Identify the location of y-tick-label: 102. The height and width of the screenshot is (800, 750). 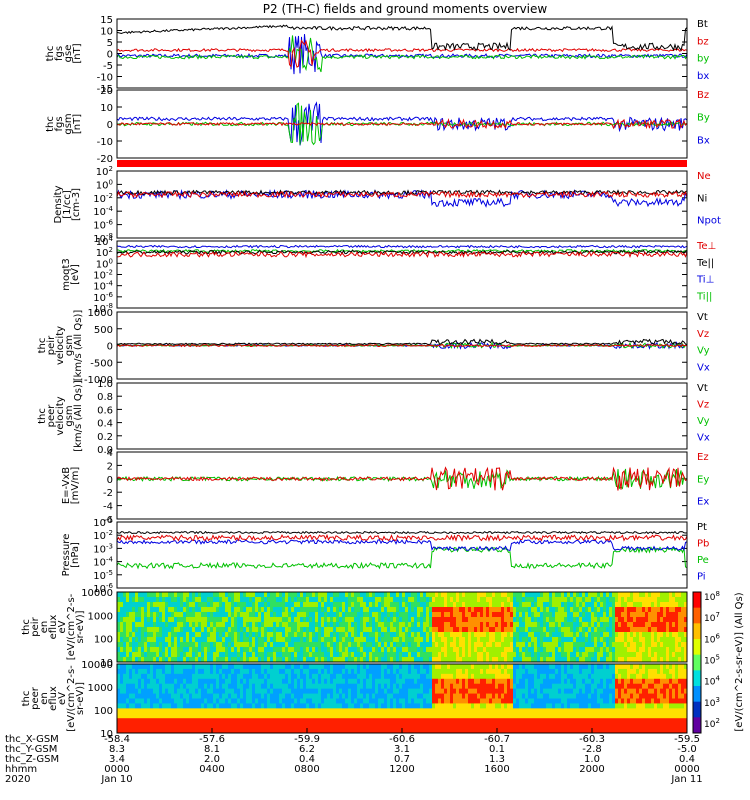
(104, 171).